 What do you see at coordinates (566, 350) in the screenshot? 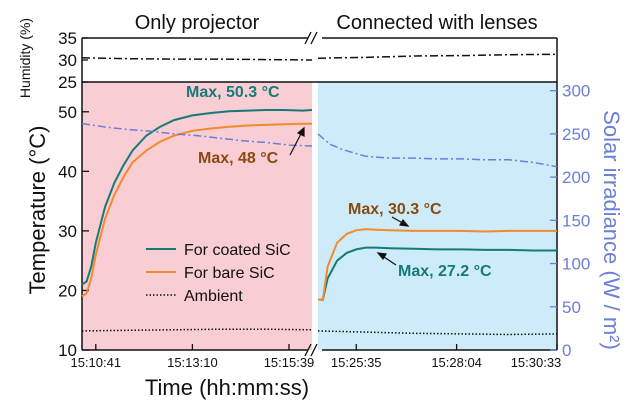
I see `irradiance-tick-label: 0` at bounding box center [566, 350].